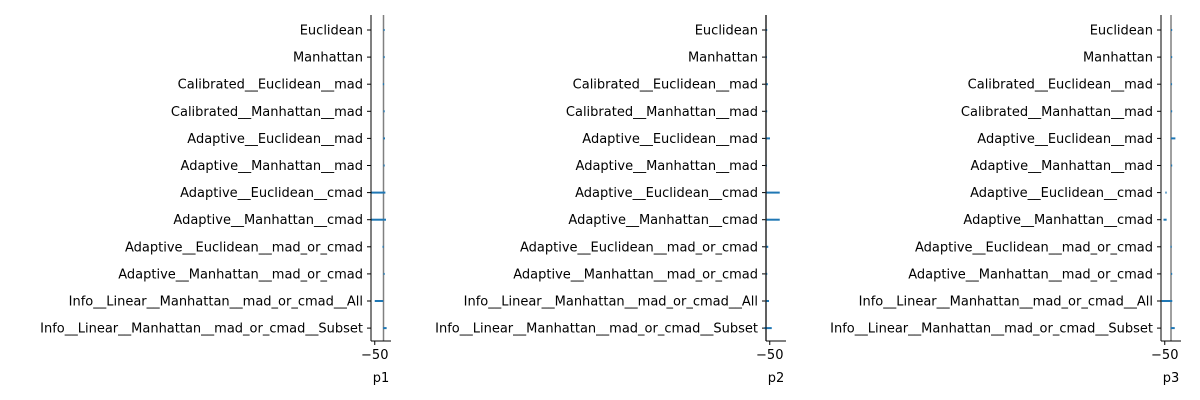 The image size is (1200, 400). What do you see at coordinates (776, 378) in the screenshot?
I see `x-axis-label: p2` at bounding box center [776, 378].